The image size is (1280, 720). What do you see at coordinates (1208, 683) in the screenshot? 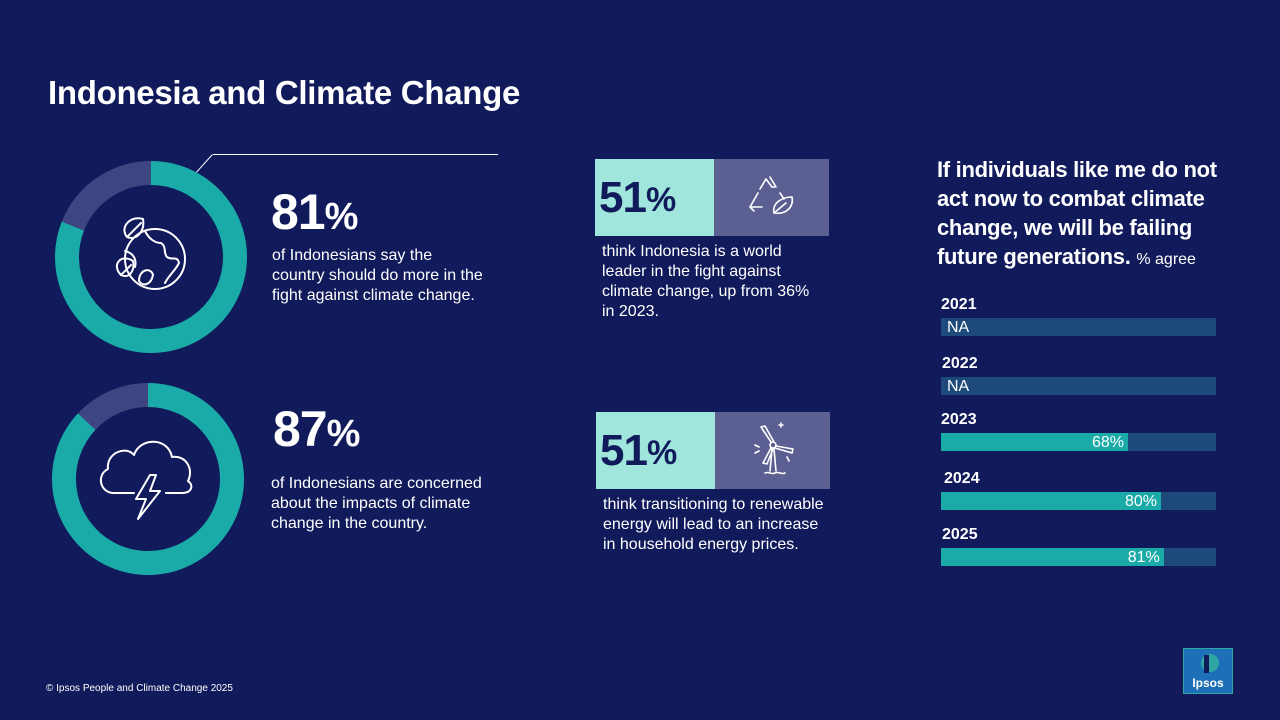
I see `ipsos-logo-text: Ipsos` at bounding box center [1208, 683].